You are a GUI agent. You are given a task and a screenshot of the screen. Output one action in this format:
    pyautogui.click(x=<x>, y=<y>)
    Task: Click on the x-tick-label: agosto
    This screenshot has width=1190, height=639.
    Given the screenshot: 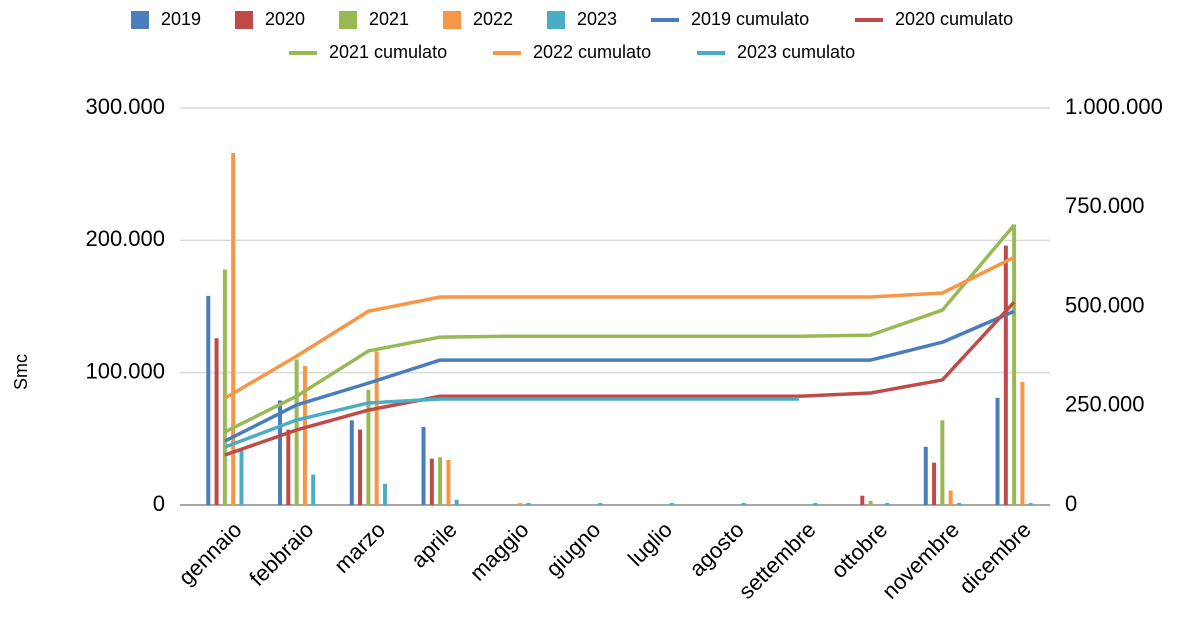 What is the action you would take?
    pyautogui.click(x=716, y=549)
    